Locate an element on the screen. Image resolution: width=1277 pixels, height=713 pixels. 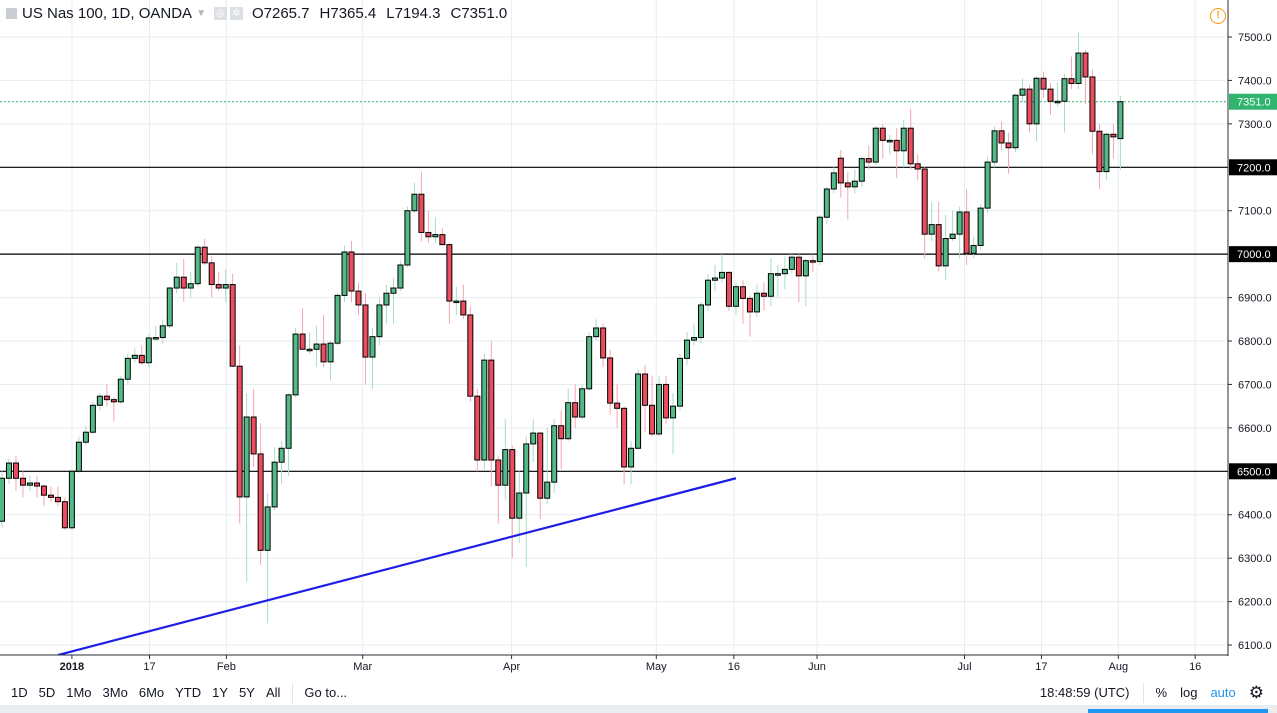
symbol-icon is located at coordinates (11, 13).